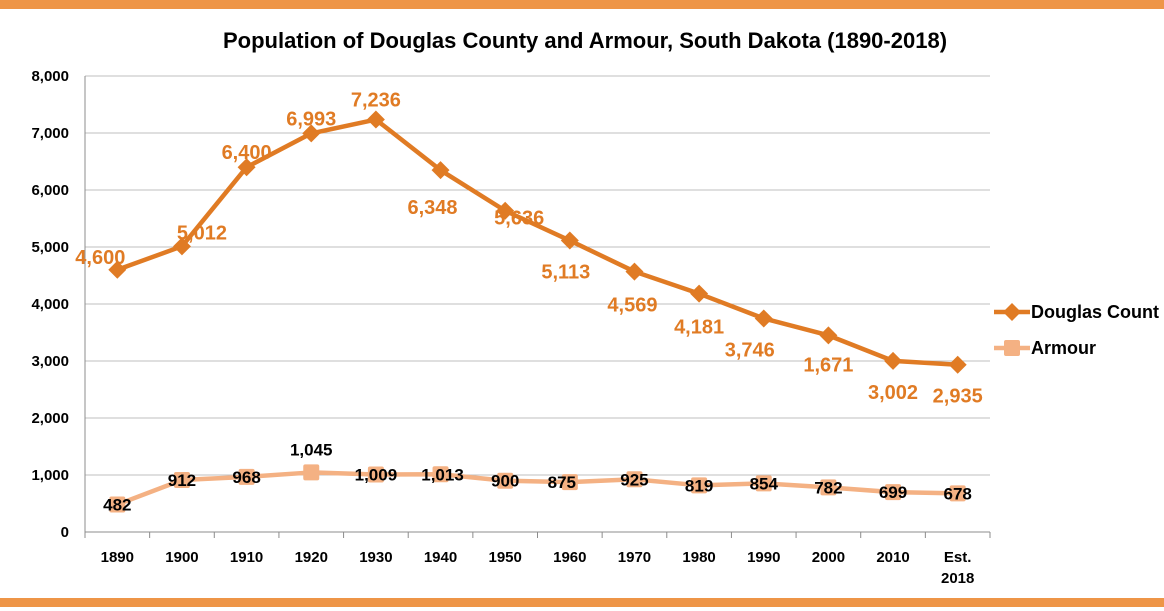 Image resolution: width=1164 pixels, height=611 pixels. I want to click on douglas-county-data-label: 6,400, so click(247, 153).